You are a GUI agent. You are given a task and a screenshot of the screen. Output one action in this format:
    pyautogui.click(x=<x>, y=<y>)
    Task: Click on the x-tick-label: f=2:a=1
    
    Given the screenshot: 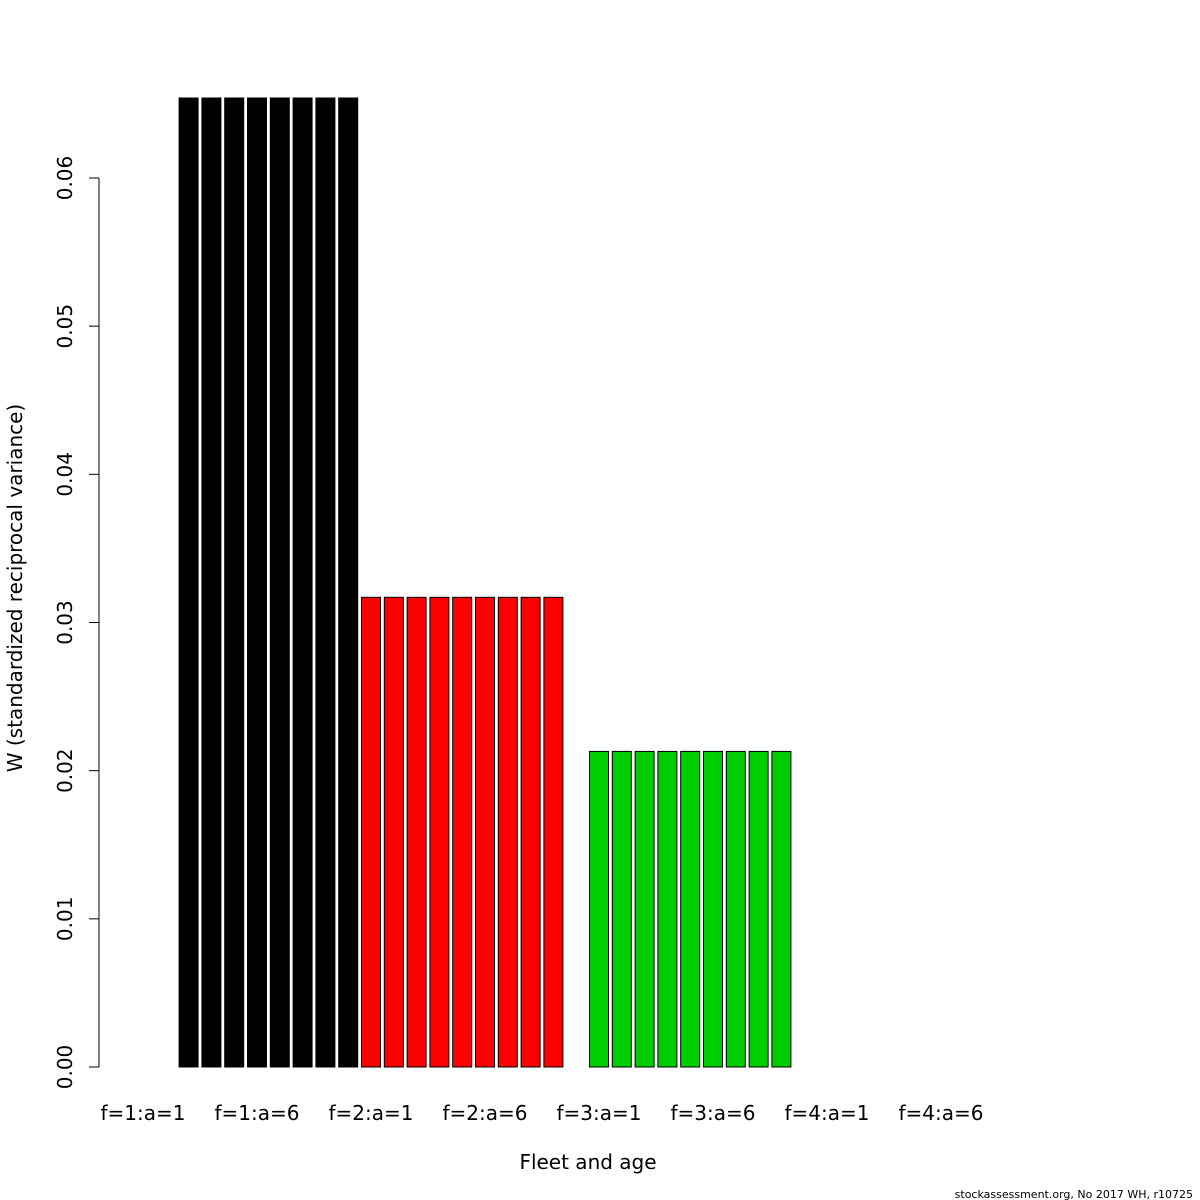 What is the action you would take?
    pyautogui.click(x=371, y=1113)
    